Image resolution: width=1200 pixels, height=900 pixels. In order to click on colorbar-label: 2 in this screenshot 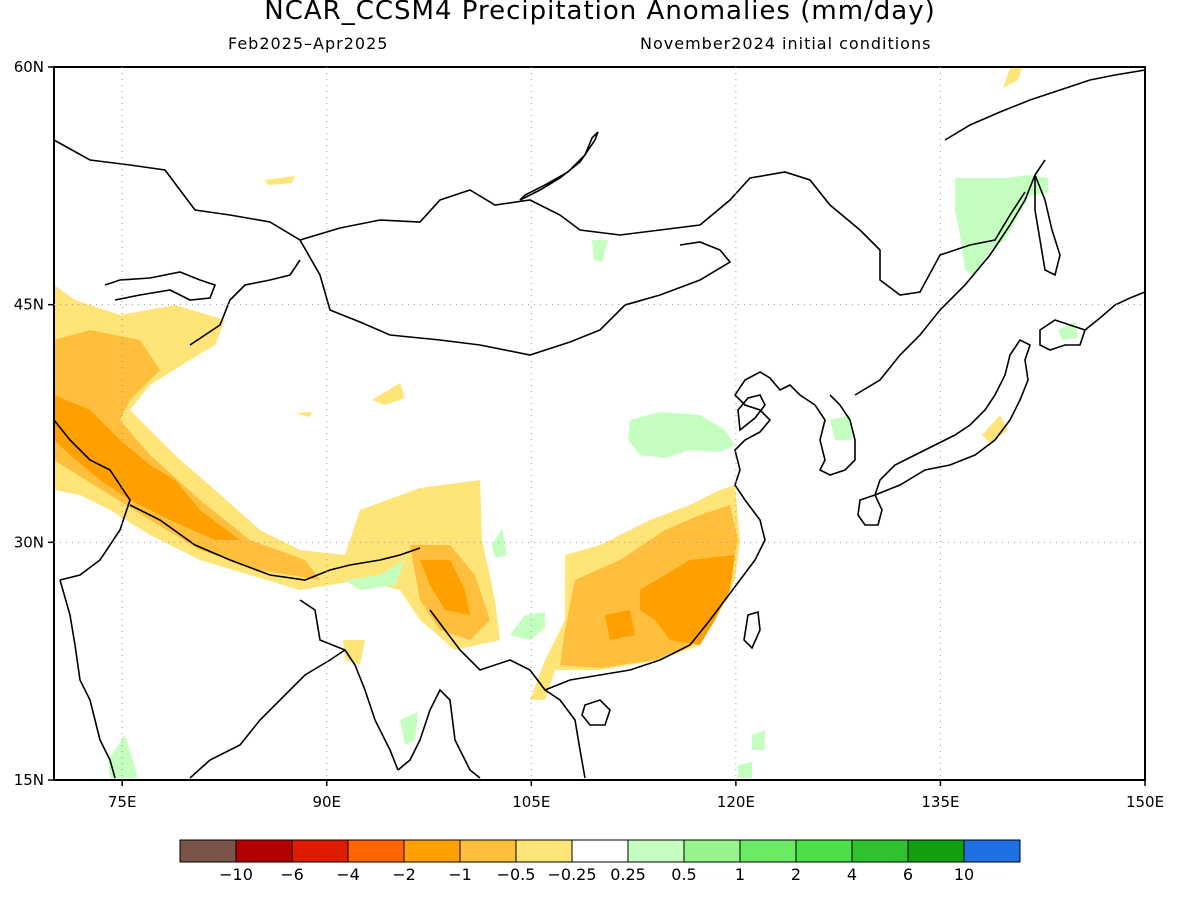, I will do `click(796, 874)`.